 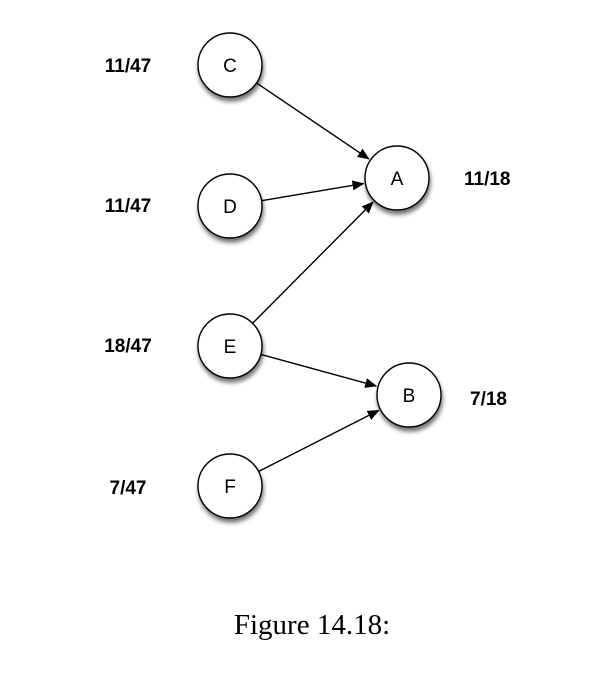 I want to click on node-d: D 11/47, so click(x=184, y=206).